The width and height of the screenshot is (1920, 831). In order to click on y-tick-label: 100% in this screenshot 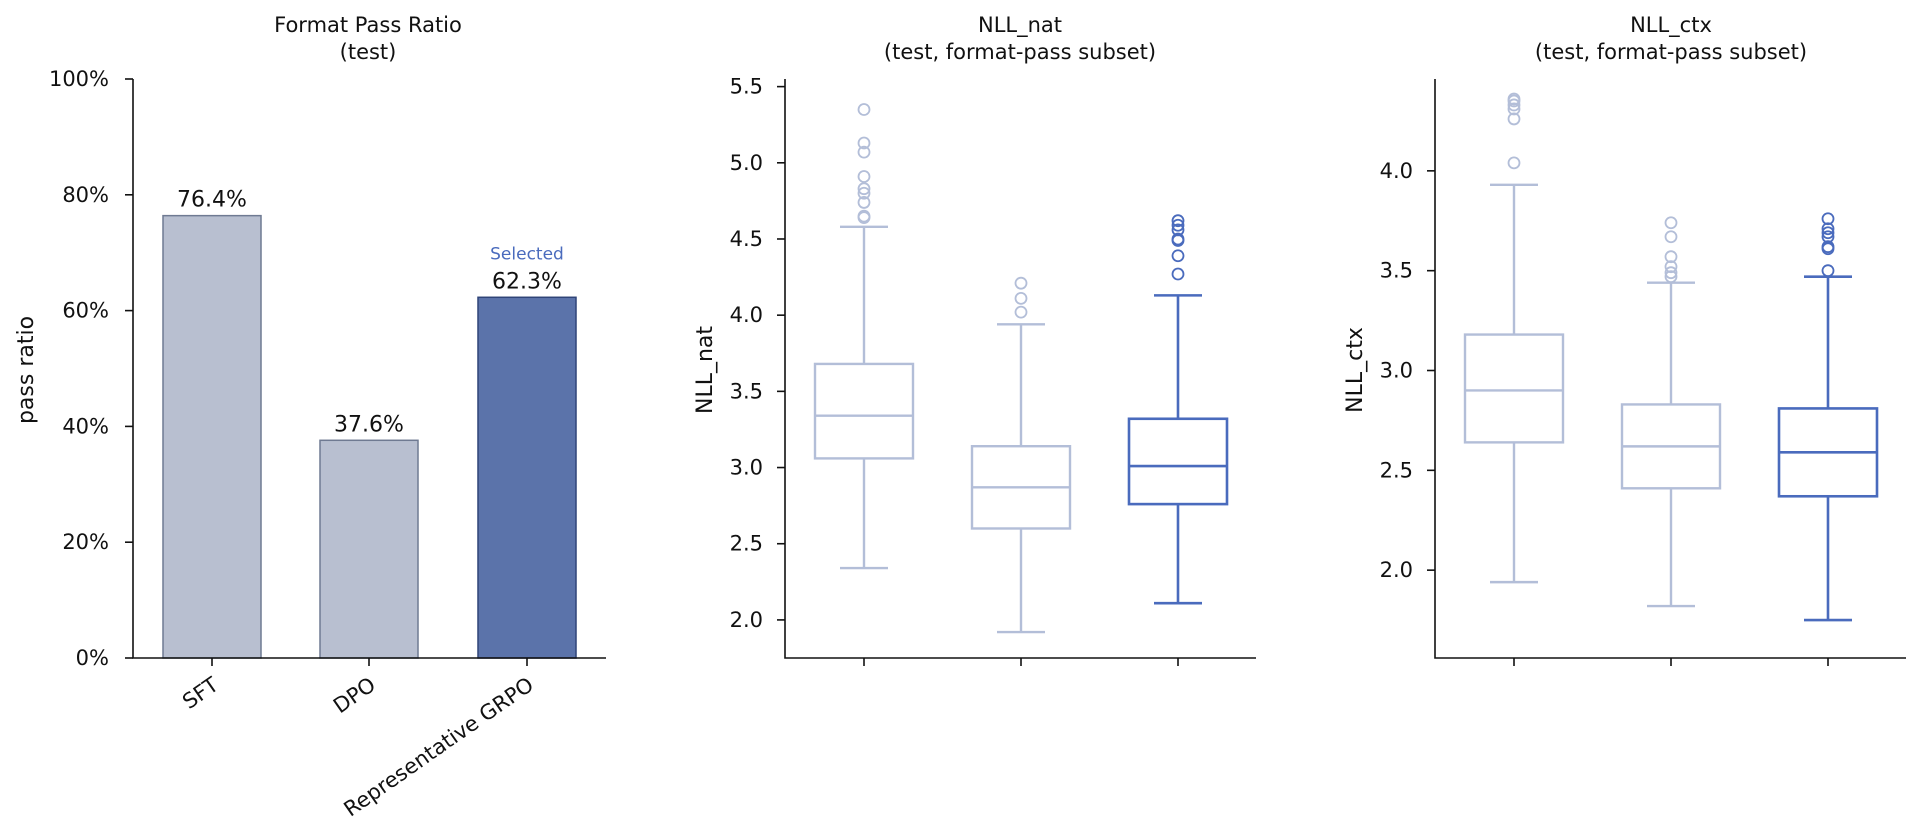, I will do `click(79, 79)`.